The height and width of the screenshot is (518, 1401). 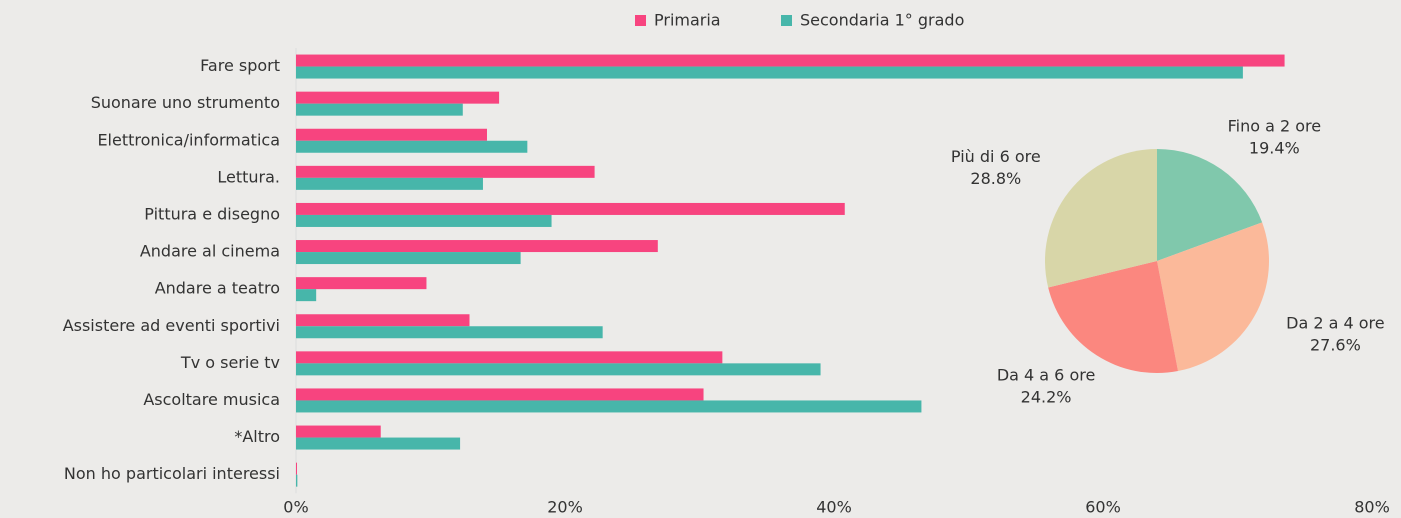 I want to click on x-tick-label: 40%, so click(x=834, y=507).